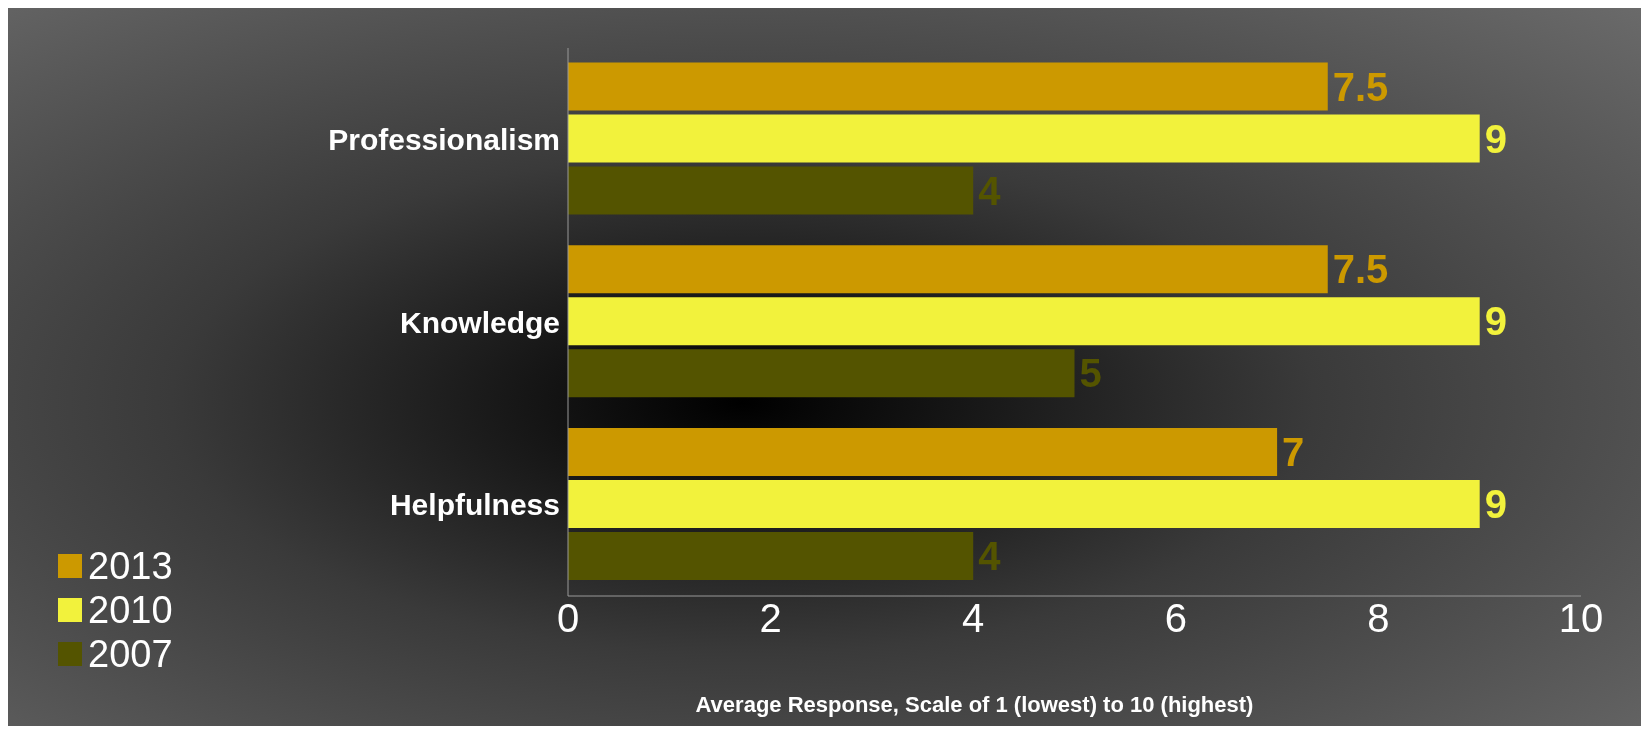 This screenshot has height=734, width=1649. What do you see at coordinates (1378, 618) in the screenshot?
I see `x-tick-label: 8` at bounding box center [1378, 618].